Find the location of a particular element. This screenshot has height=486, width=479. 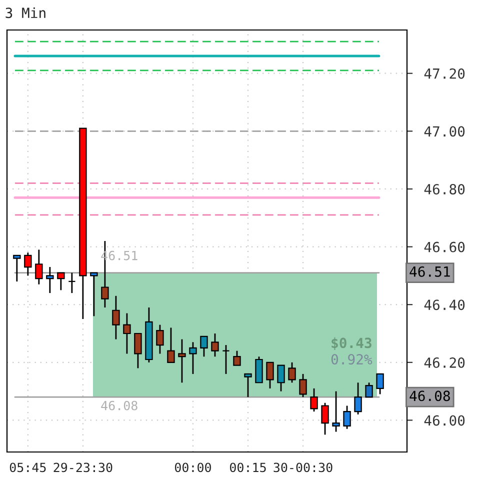

y-tick-label: 46.80 is located at coordinates (444, 189).